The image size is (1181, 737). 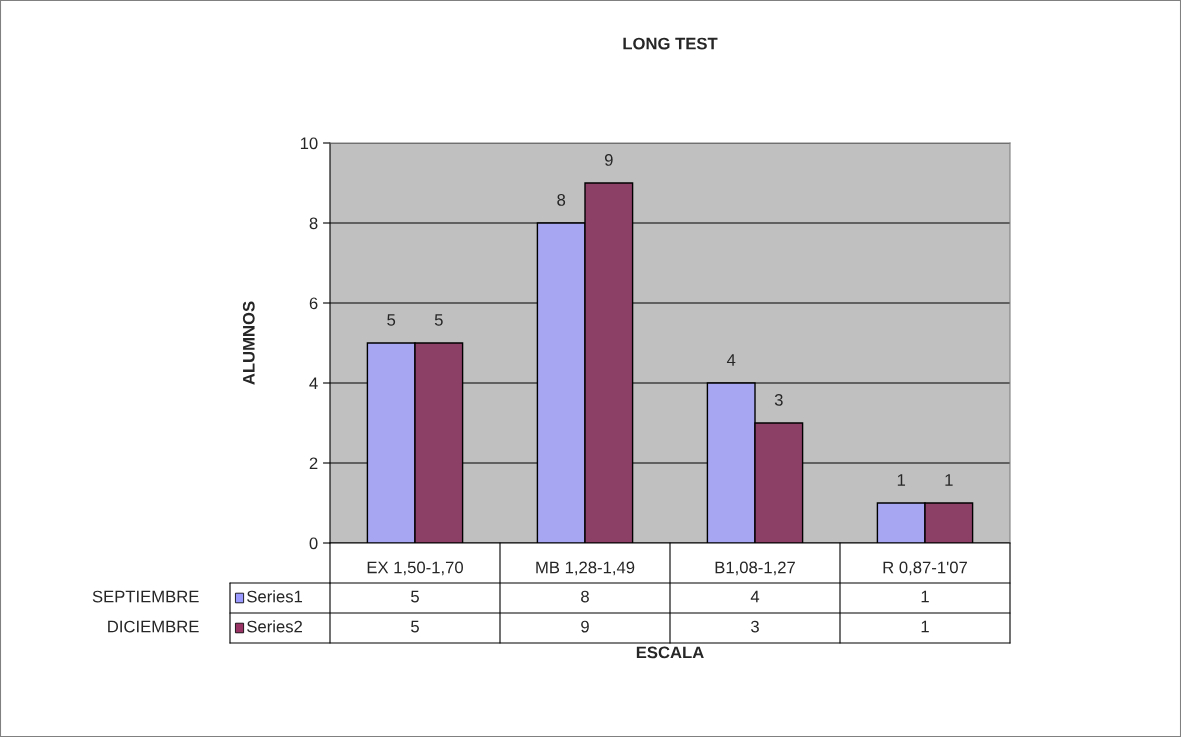 What do you see at coordinates (778, 400) in the screenshot?
I see `annotation: 3` at bounding box center [778, 400].